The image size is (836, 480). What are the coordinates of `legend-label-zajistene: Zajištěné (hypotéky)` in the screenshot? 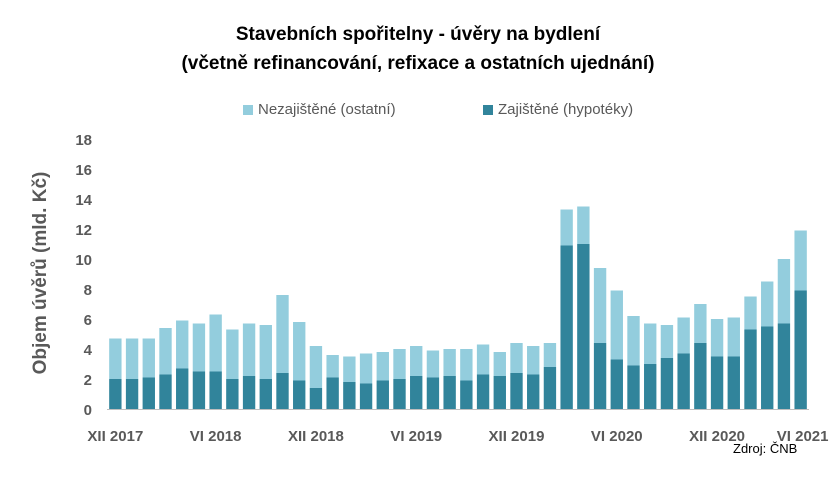 It's located at (566, 109).